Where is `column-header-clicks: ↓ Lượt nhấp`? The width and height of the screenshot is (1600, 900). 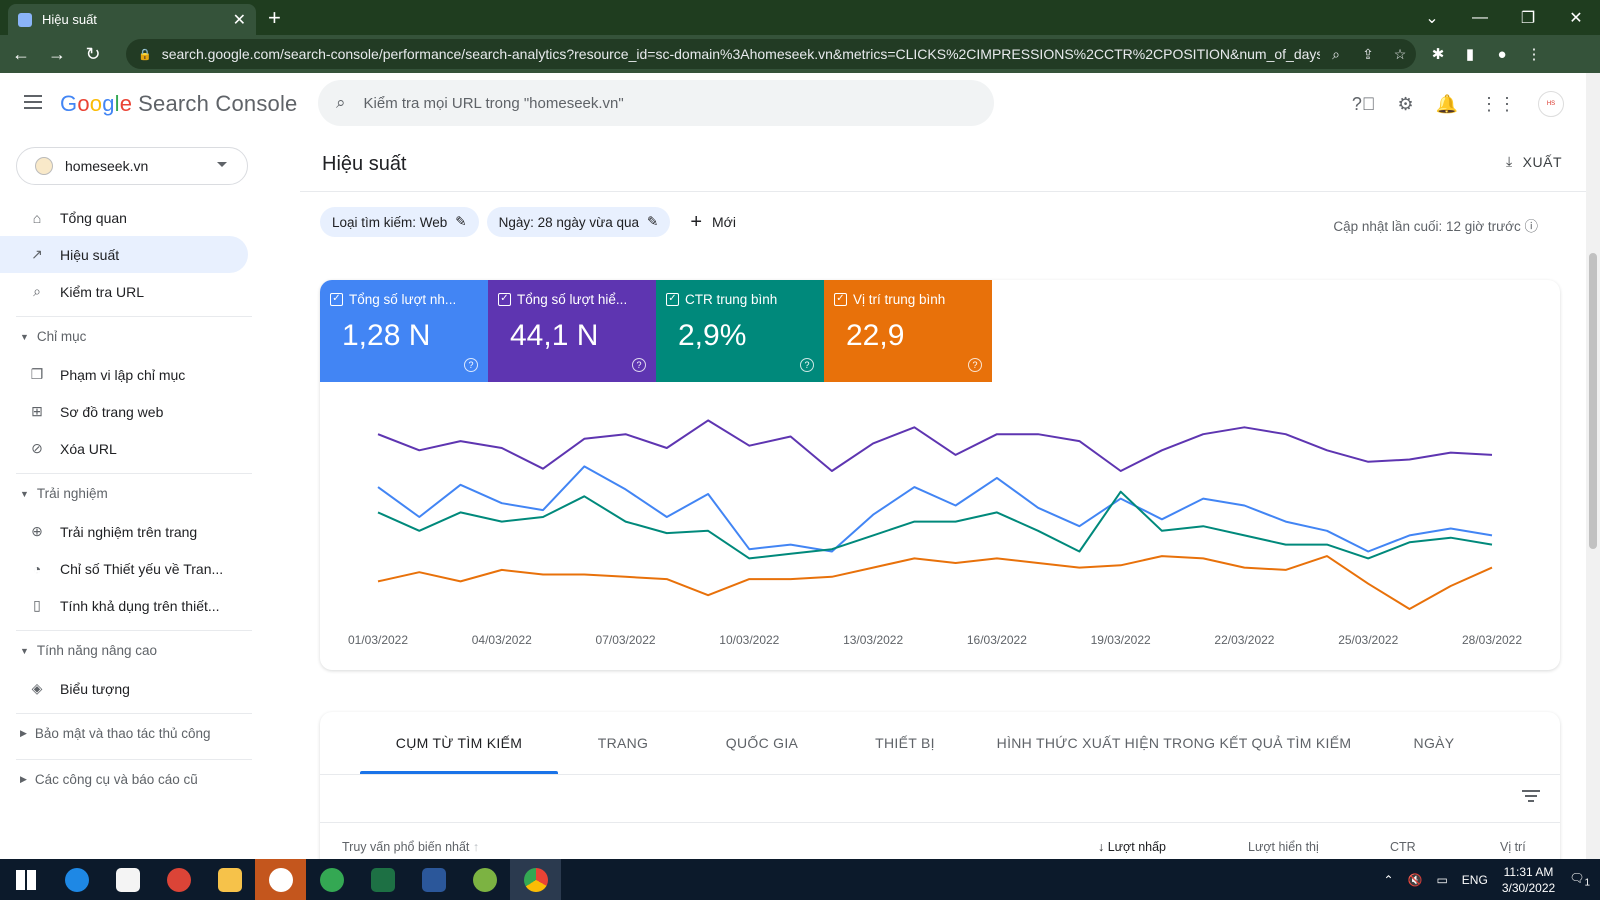 column-header-clicks: ↓ Lượt nhấp is located at coordinates (1132, 847).